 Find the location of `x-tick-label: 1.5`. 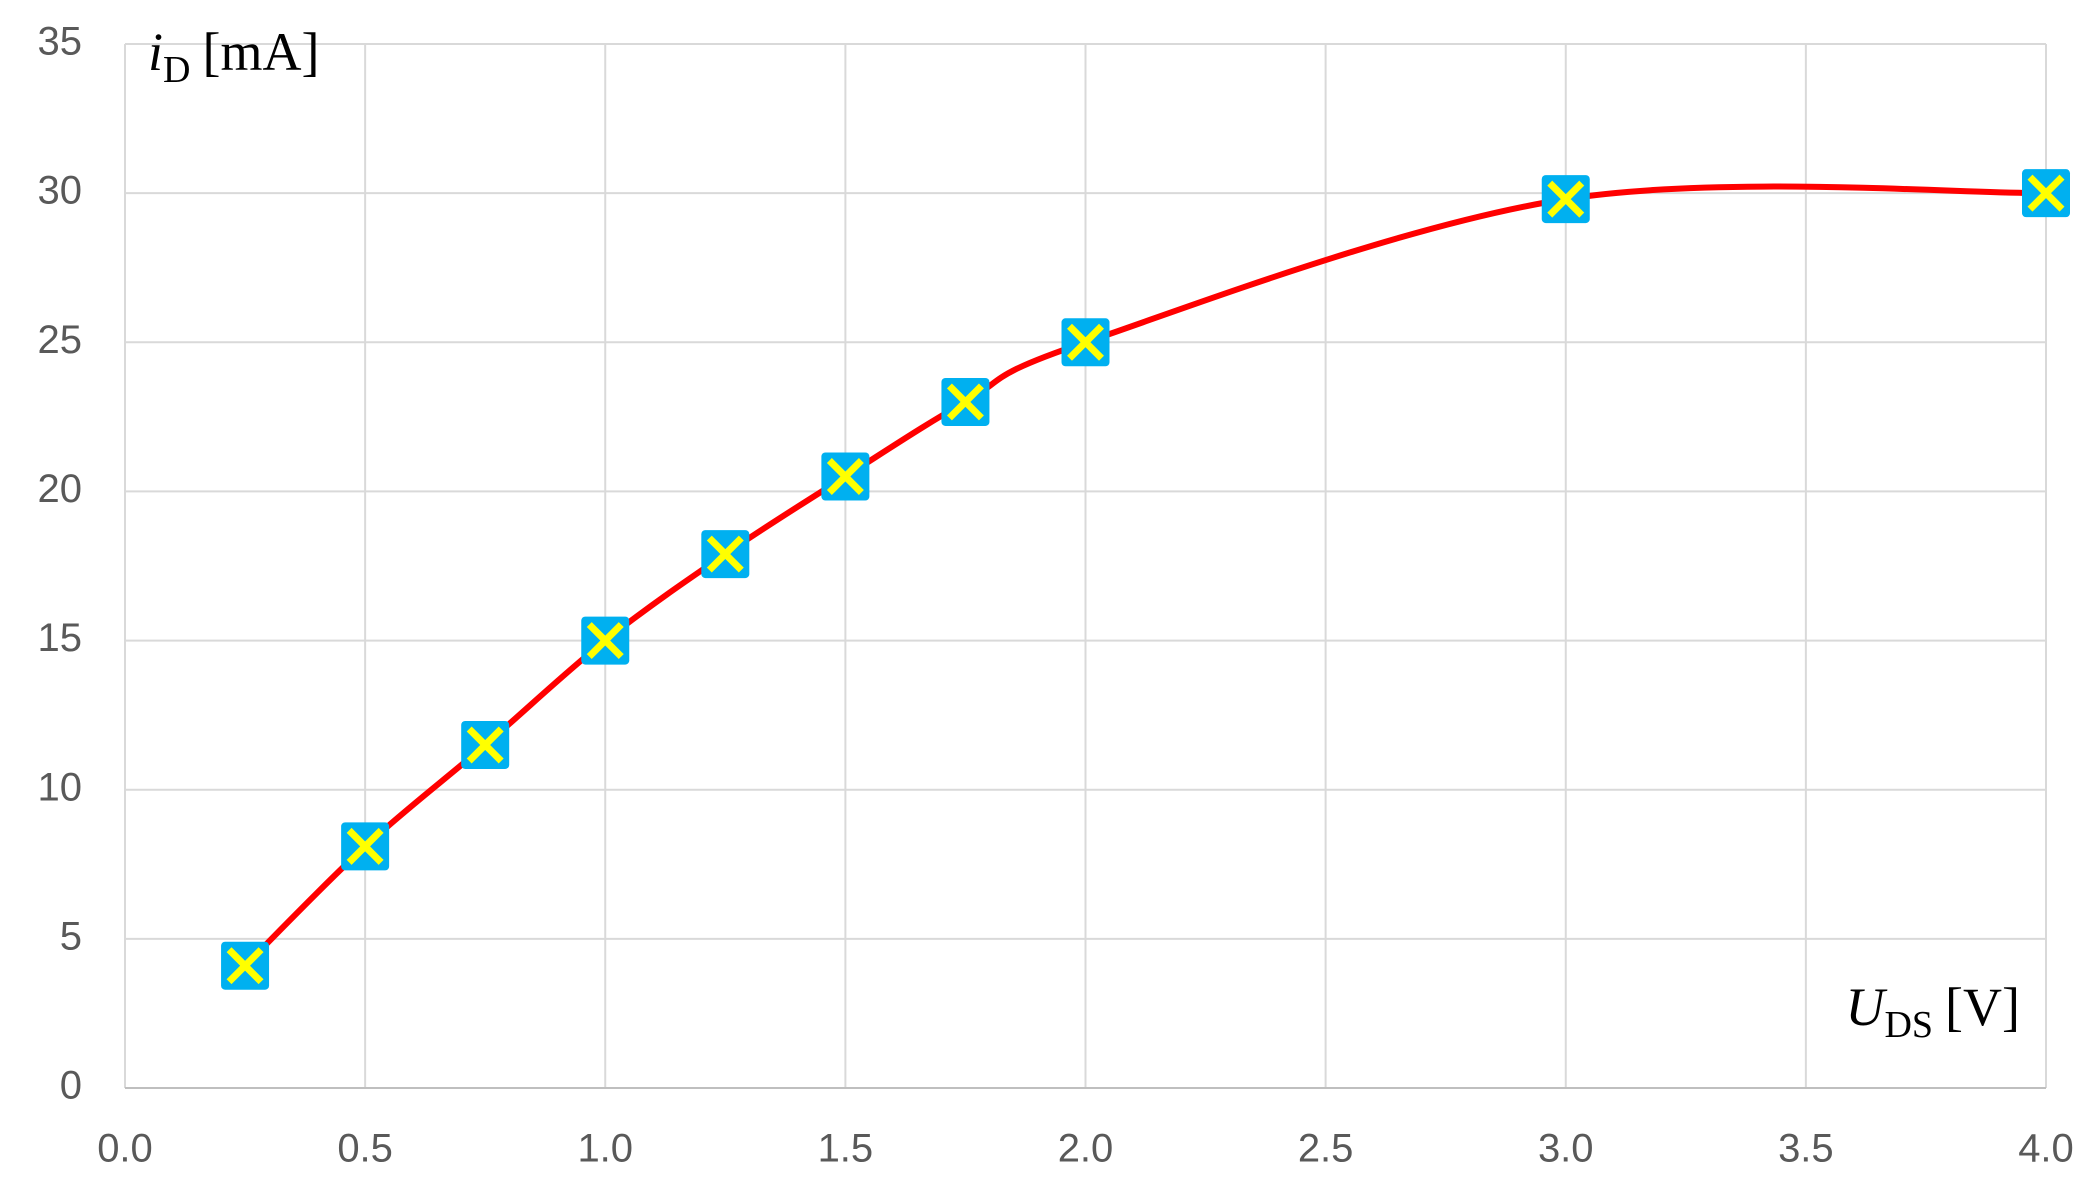

x-tick-label: 1.5 is located at coordinates (846, 1149).